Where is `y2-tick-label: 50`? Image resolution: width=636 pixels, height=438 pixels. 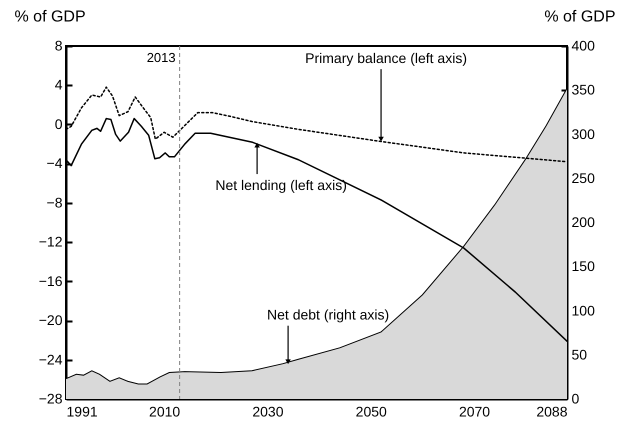
y2-tick-label: 50 is located at coordinates (580, 354).